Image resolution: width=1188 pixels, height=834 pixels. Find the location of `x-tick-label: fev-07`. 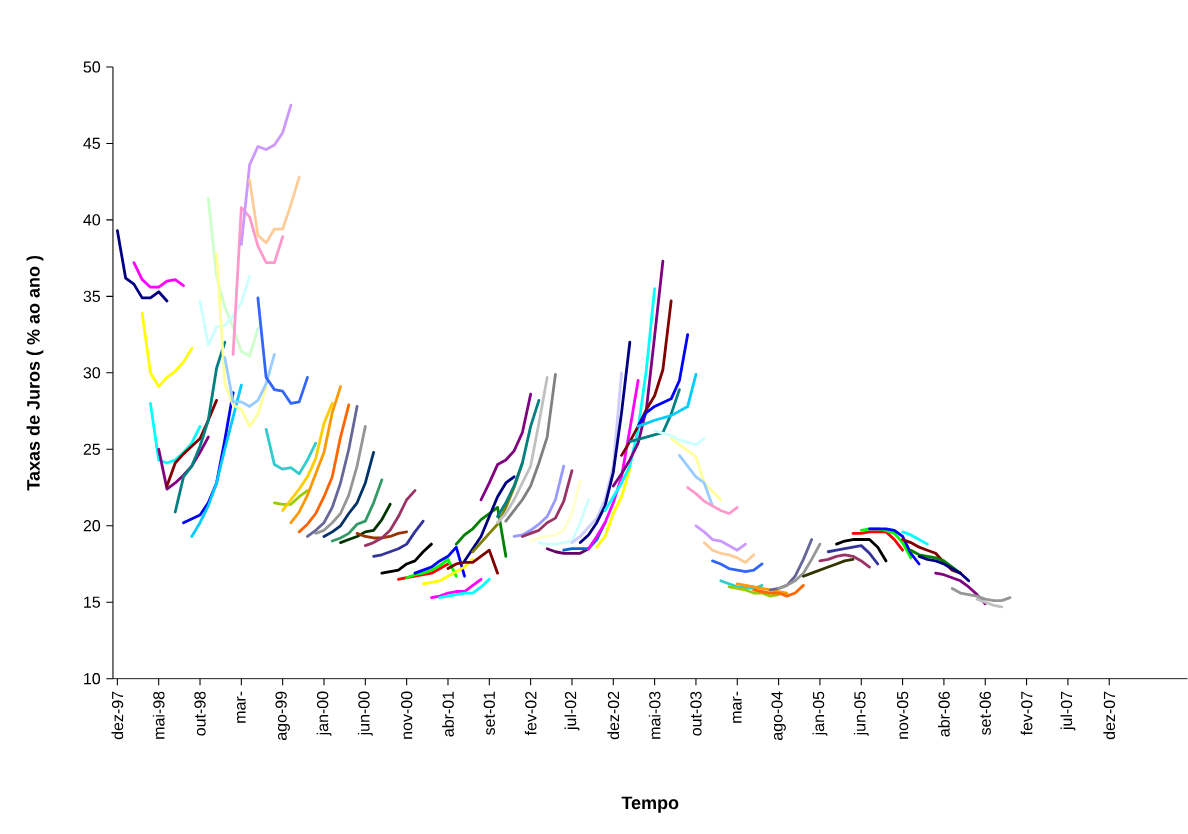

x-tick-label: fev-07 is located at coordinates (1026, 713).